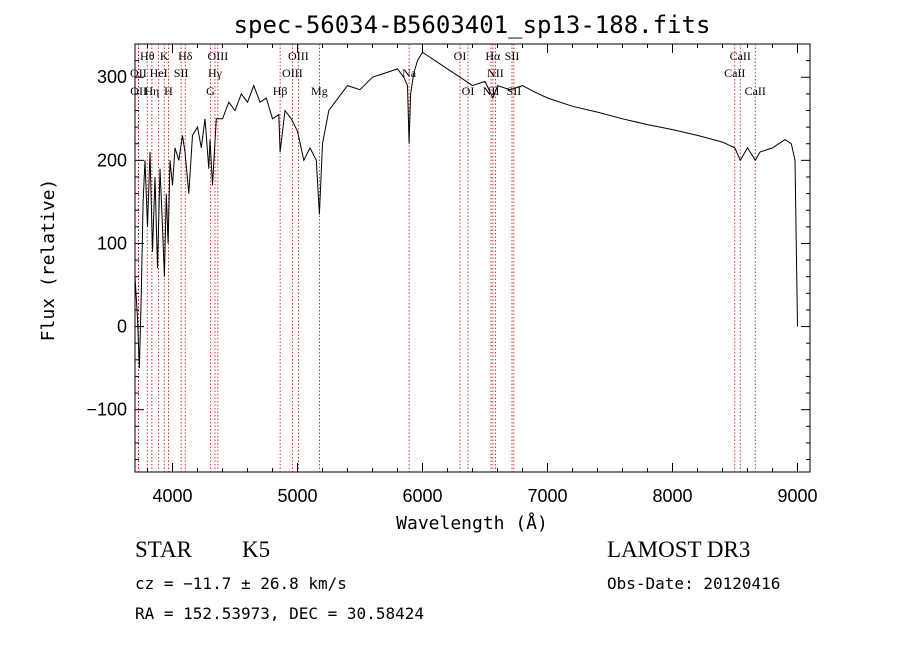  Describe the element at coordinates (159, 73) in the screenshot. I see `line-label-4: HeI` at that location.